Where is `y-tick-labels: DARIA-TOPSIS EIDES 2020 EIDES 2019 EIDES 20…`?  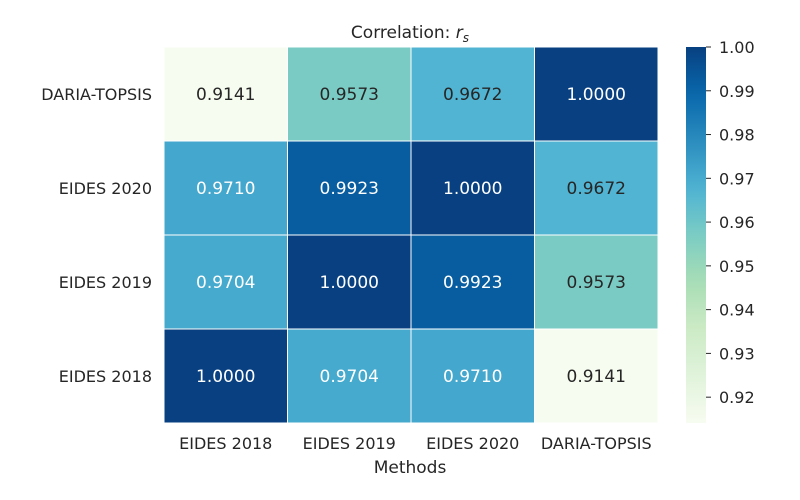
y-tick-labels: DARIA-TOPSIS EIDES 2020 EIDES 2019 EIDES 20… is located at coordinates (96, 235).